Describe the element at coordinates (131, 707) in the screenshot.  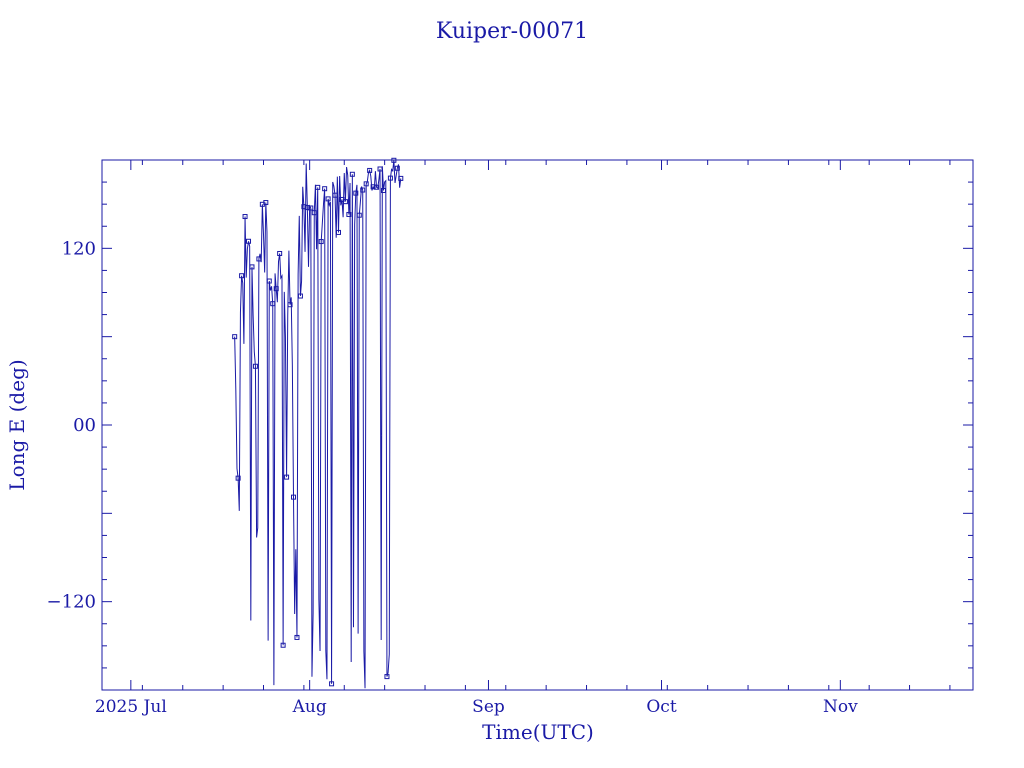
I see `x-tick-label: 2025 Jul` at that location.